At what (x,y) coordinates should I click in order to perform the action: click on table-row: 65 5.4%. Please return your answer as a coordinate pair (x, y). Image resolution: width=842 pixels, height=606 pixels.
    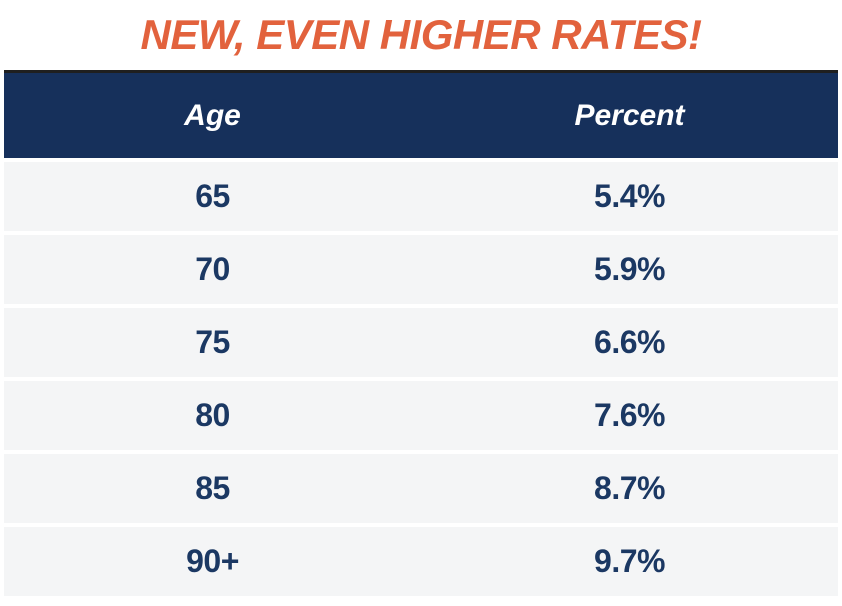
    Looking at the image, I should click on (421, 196).